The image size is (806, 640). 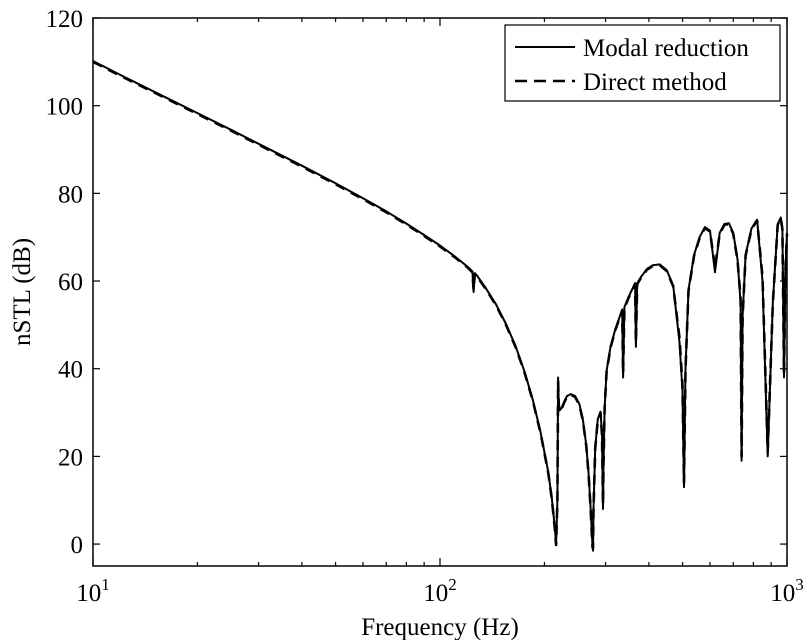 What do you see at coordinates (70, 282) in the screenshot?
I see `y-tick-label: 60` at bounding box center [70, 282].